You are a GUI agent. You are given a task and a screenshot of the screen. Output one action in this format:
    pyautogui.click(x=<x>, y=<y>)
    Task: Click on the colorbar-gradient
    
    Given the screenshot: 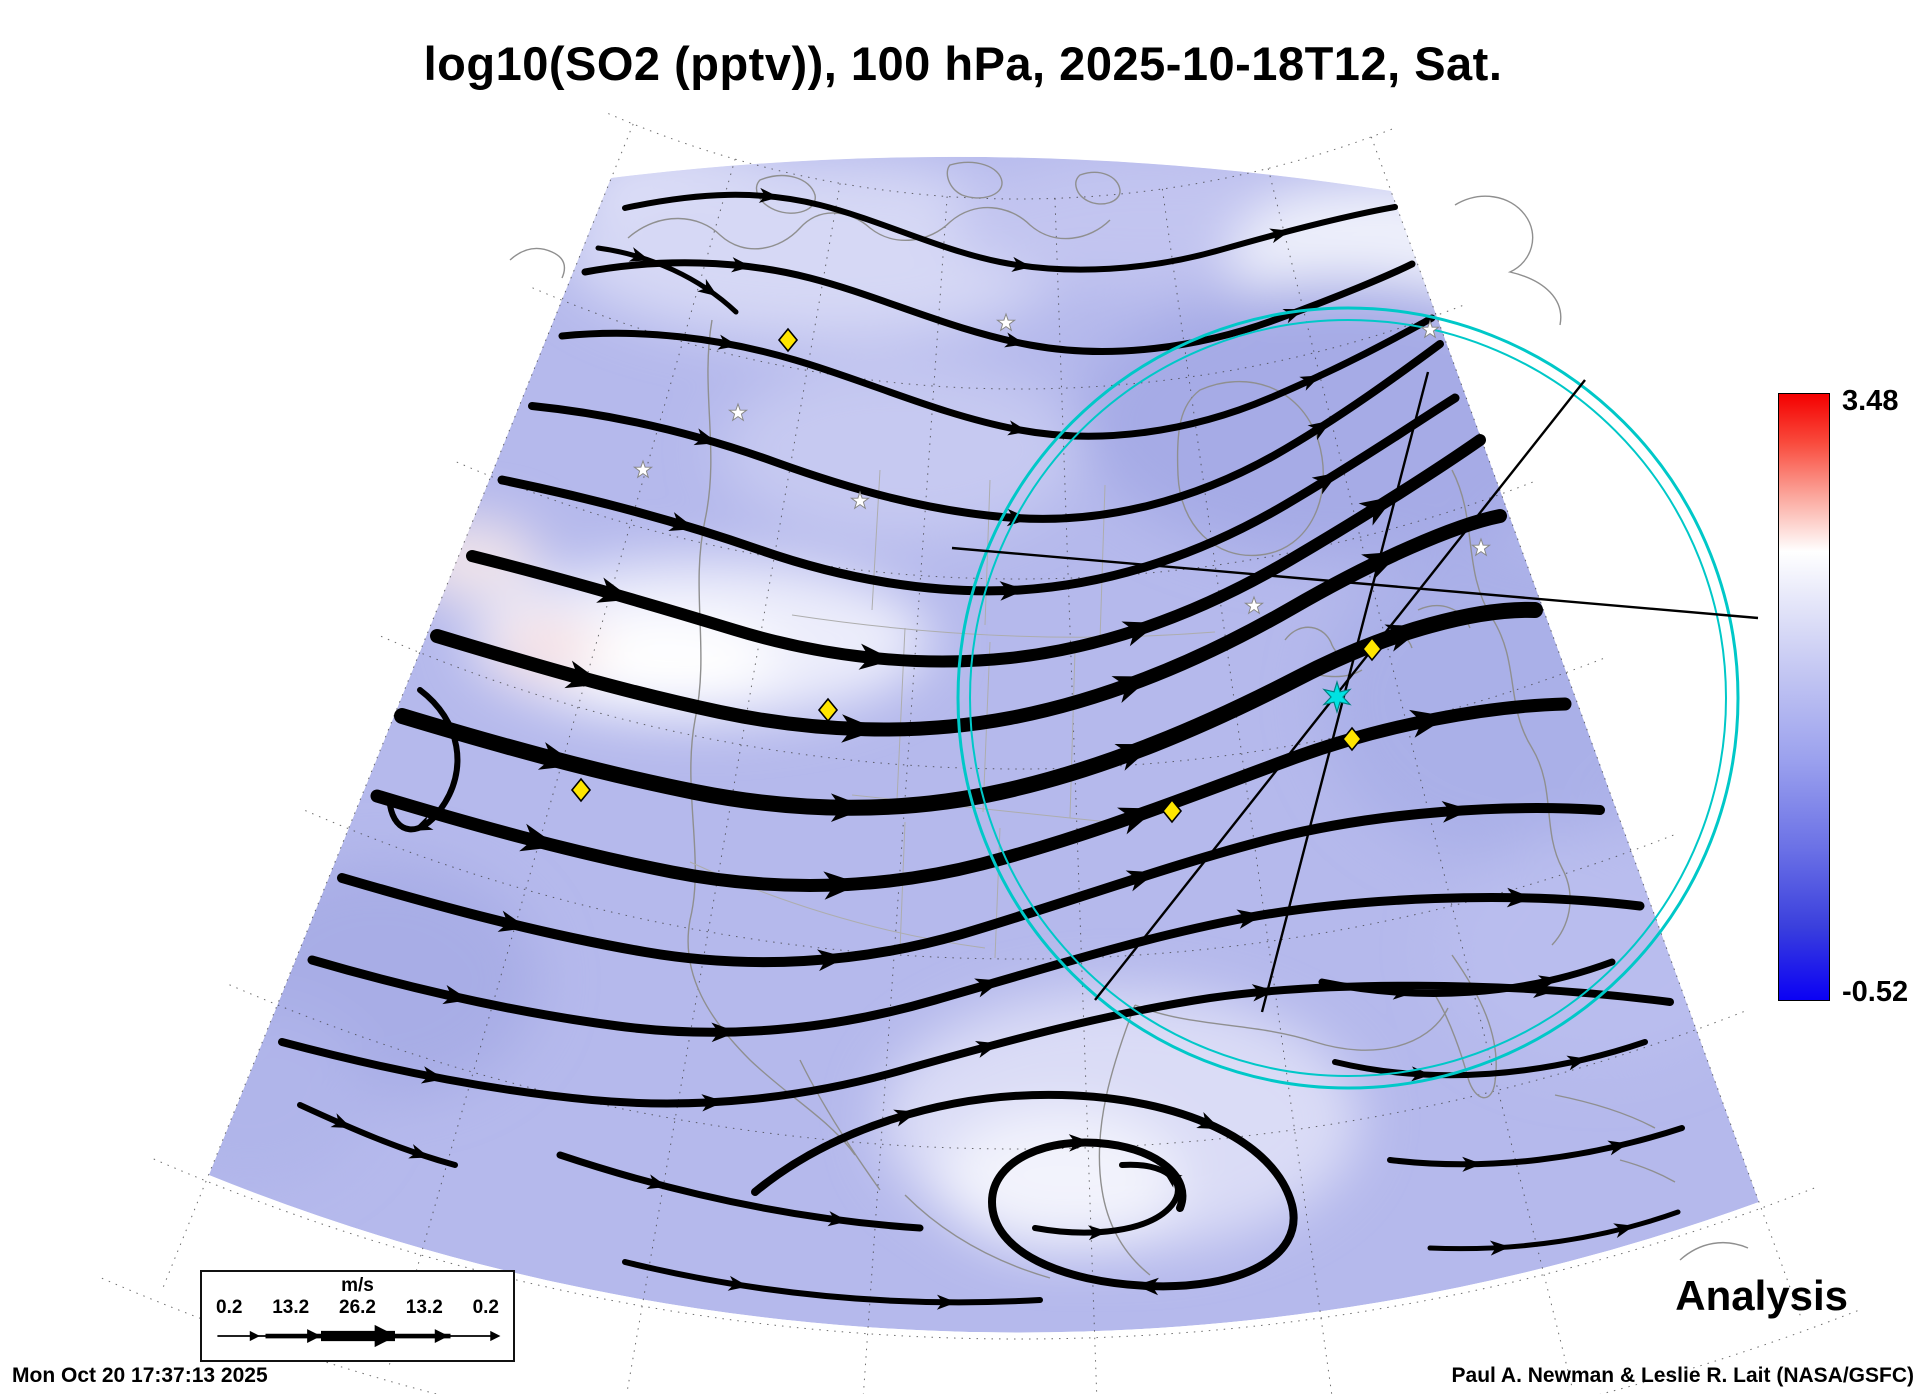 What is the action you would take?
    pyautogui.click(x=1804, y=697)
    